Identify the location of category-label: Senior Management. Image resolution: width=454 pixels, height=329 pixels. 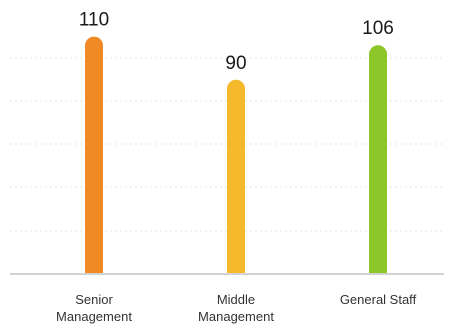
(94, 308).